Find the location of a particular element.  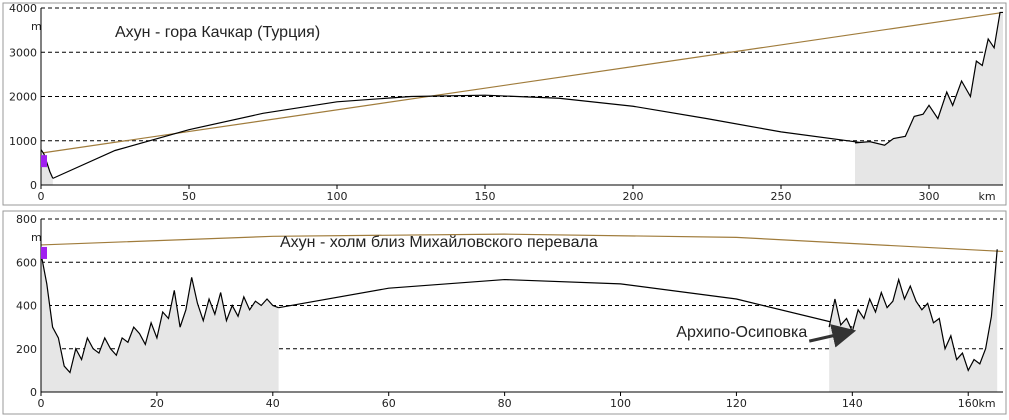

x-tick-label: 150 is located at coordinates (485, 196).